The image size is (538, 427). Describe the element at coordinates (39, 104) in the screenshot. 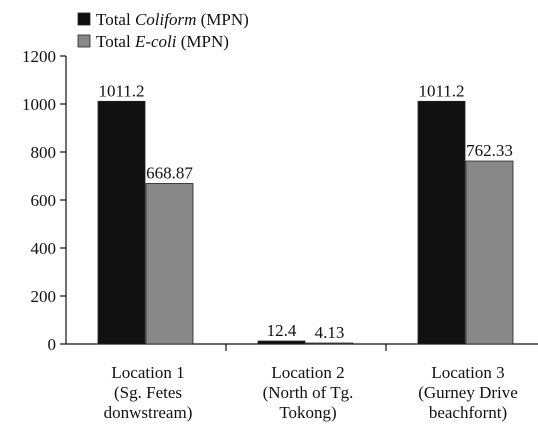

I see `y-tick-label: 1000` at that location.